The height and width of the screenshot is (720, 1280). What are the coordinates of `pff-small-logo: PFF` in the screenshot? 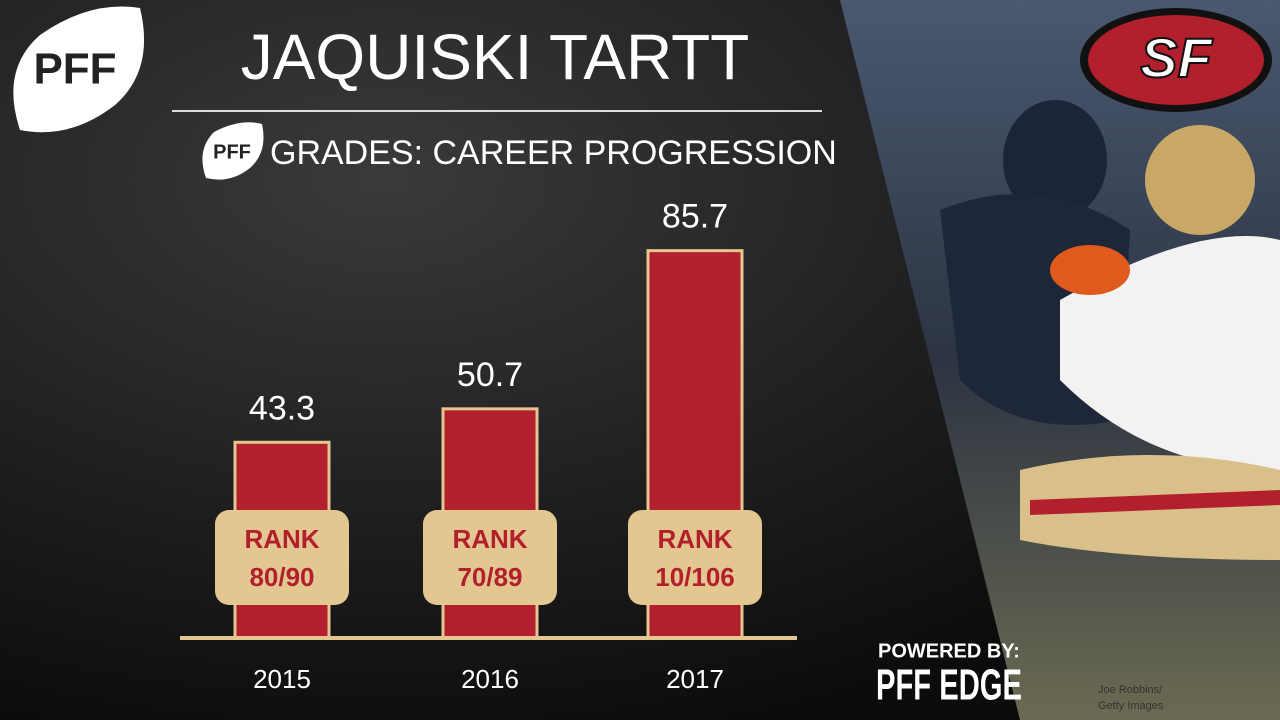 It's located at (233, 151).